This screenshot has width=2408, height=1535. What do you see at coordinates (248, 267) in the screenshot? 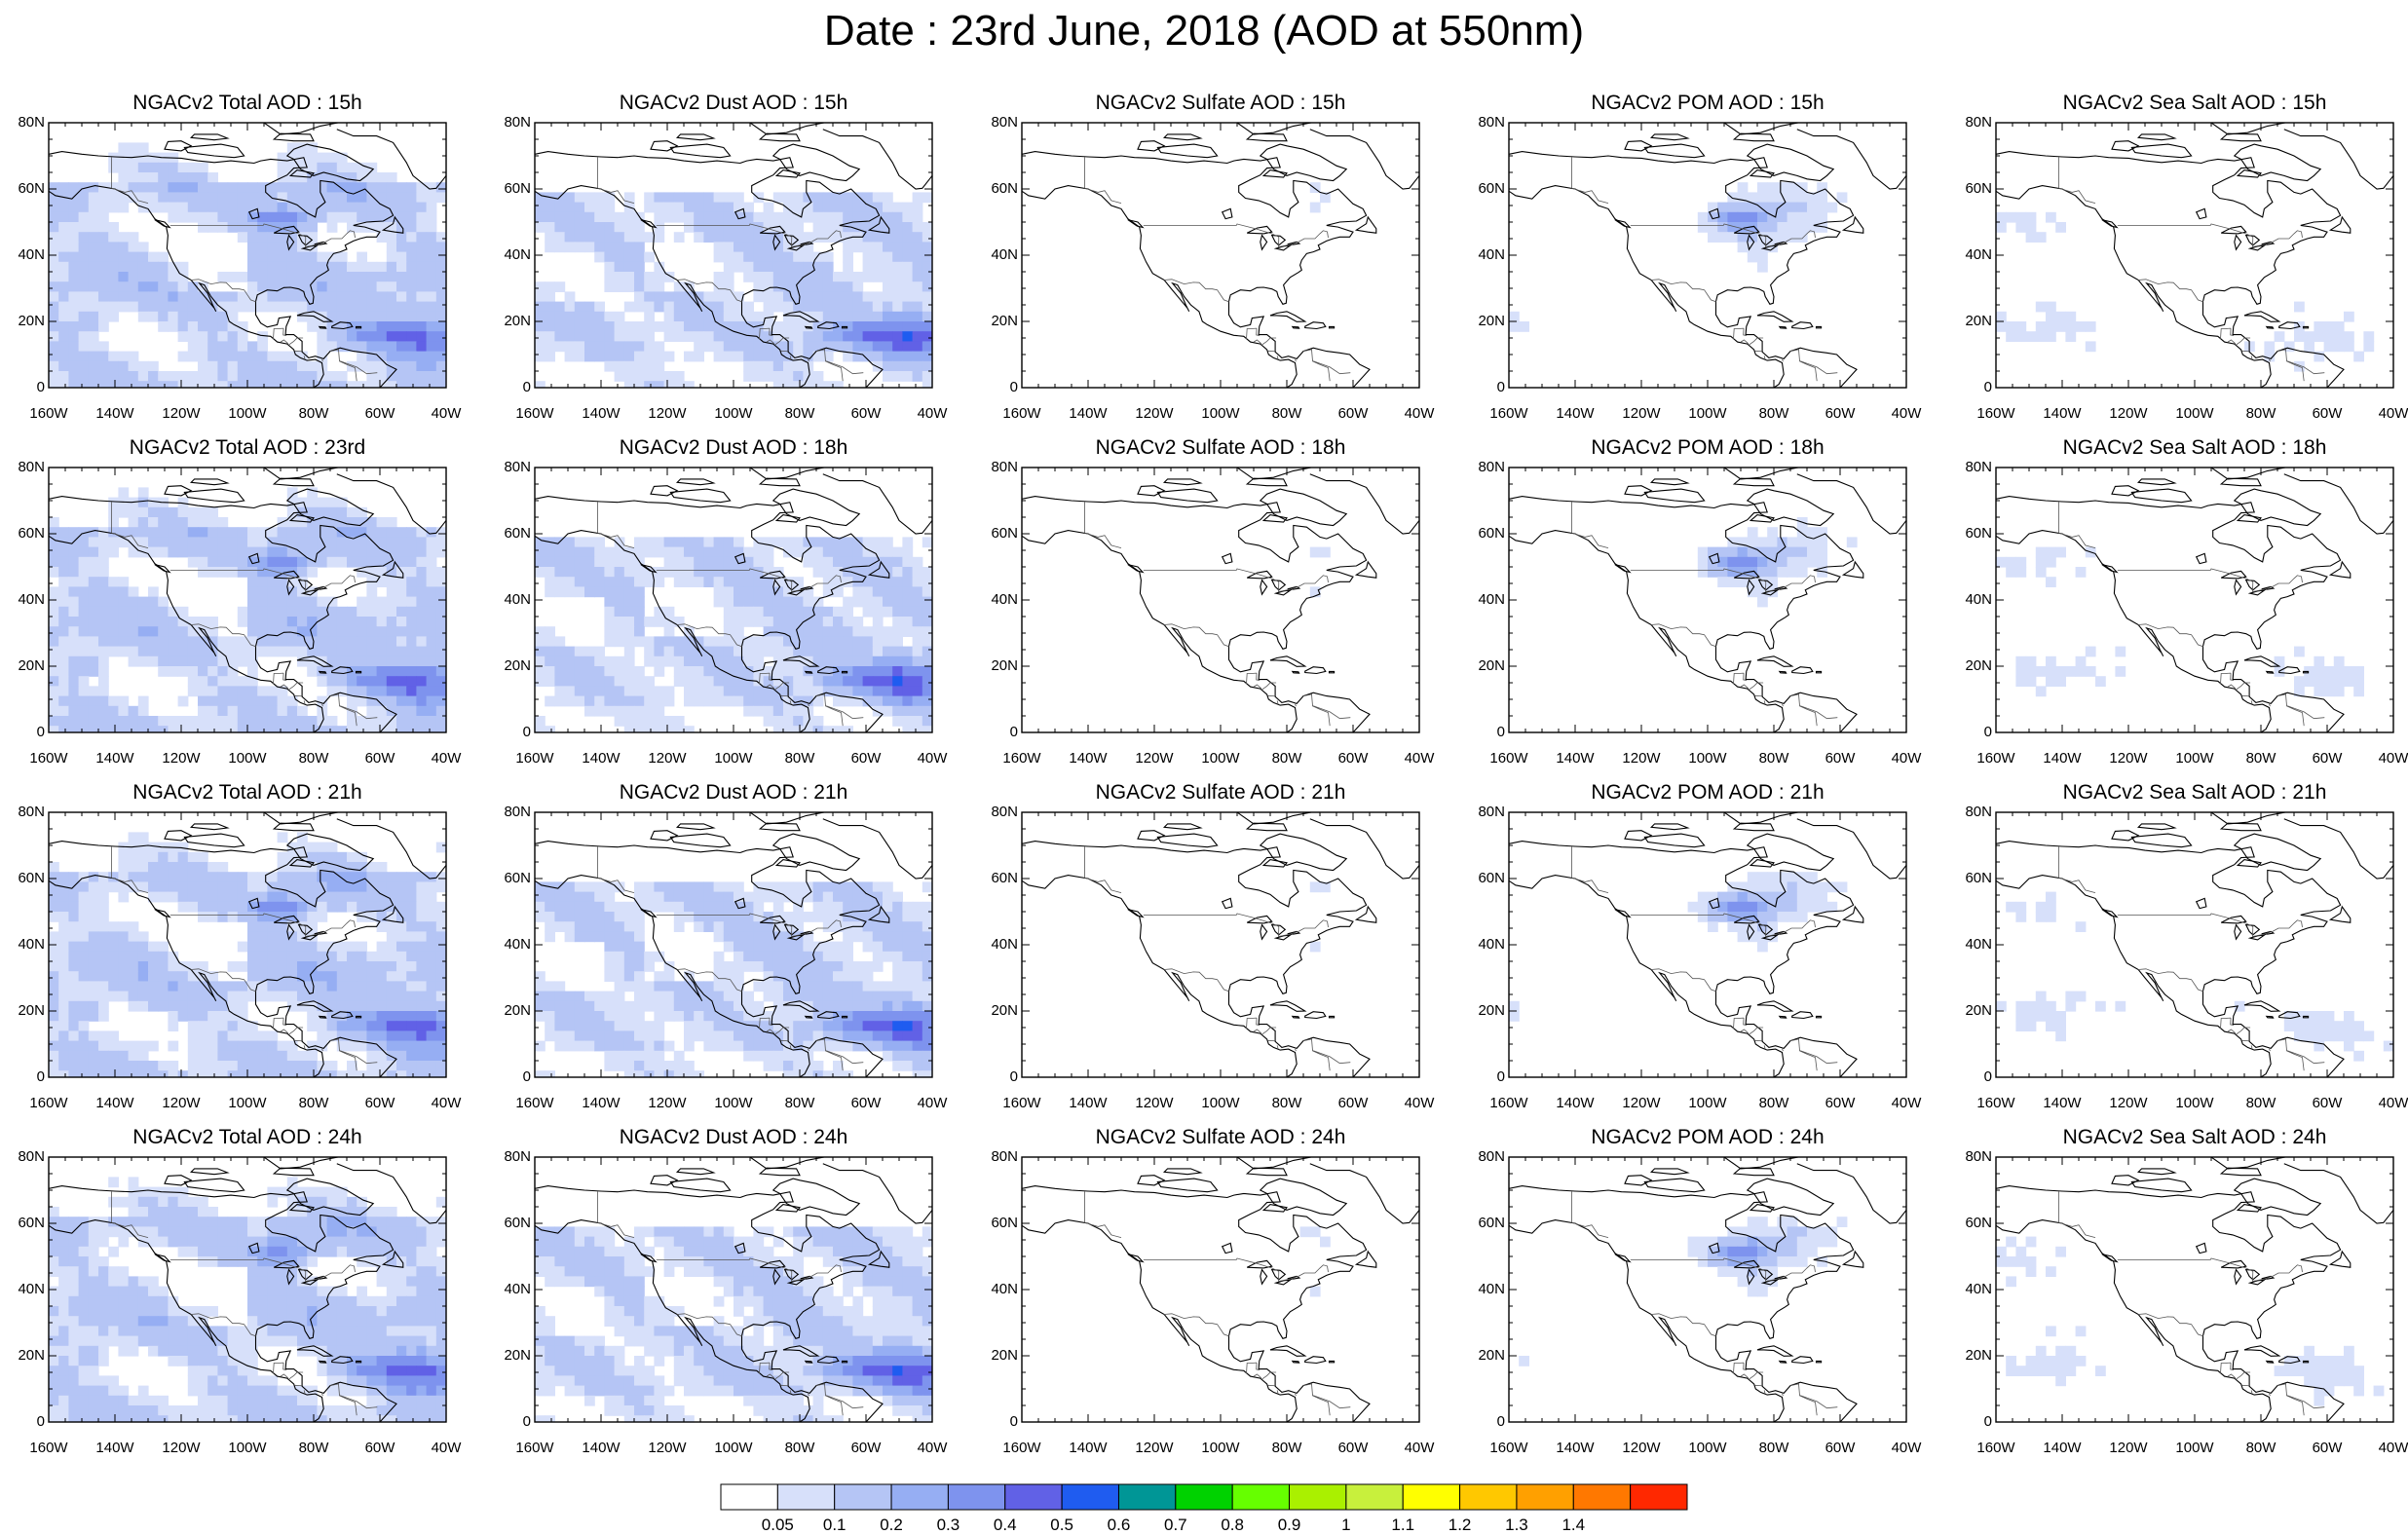
I see `aod-field-total` at bounding box center [248, 267].